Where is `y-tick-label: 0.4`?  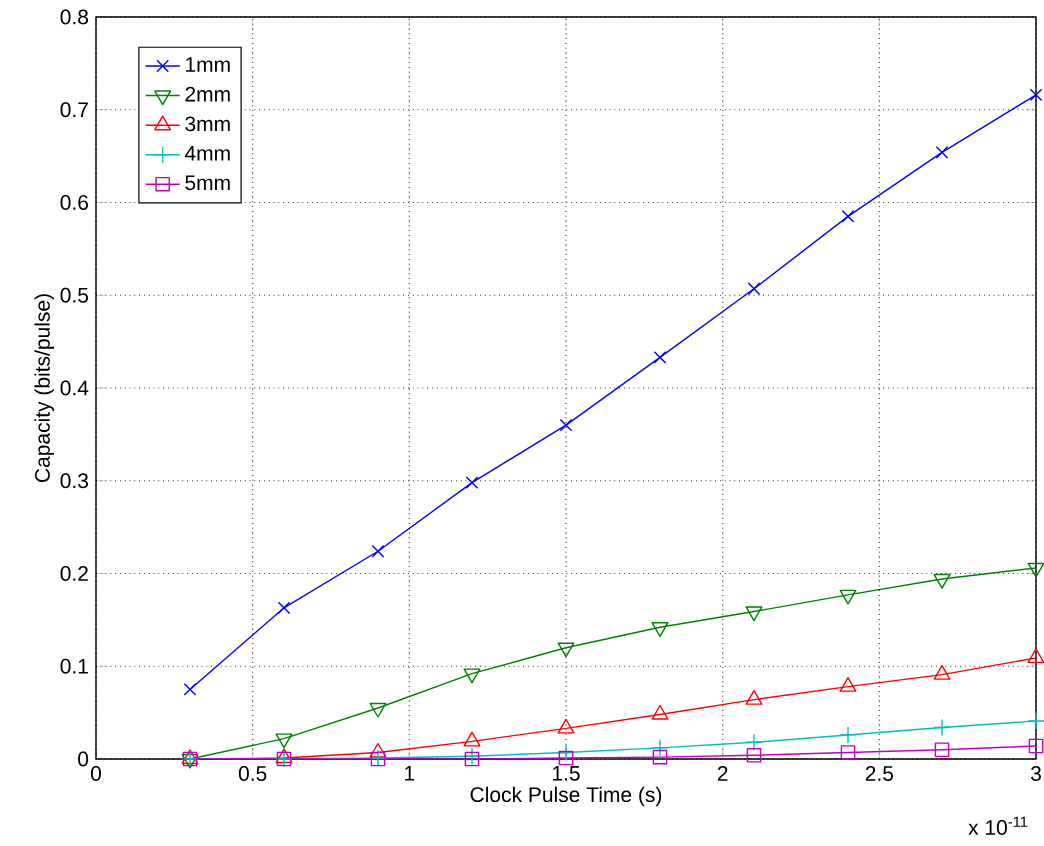 y-tick-label: 0.4 is located at coordinates (74, 388).